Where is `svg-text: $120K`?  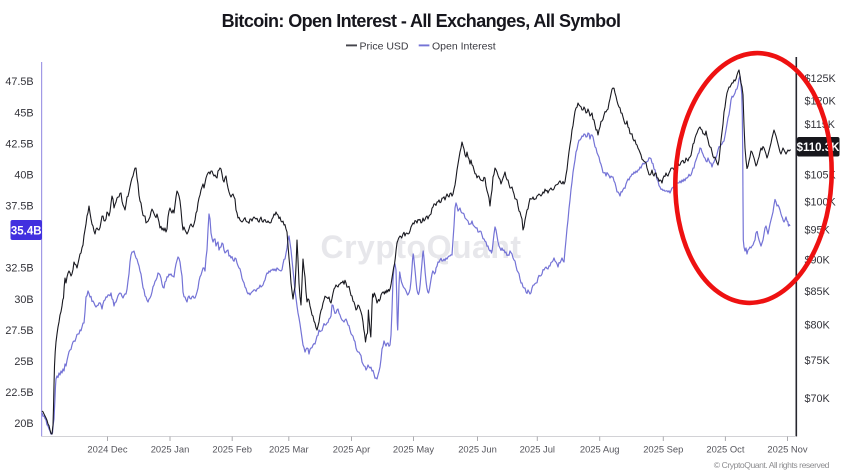 svg-text: $120K is located at coordinates (821, 102).